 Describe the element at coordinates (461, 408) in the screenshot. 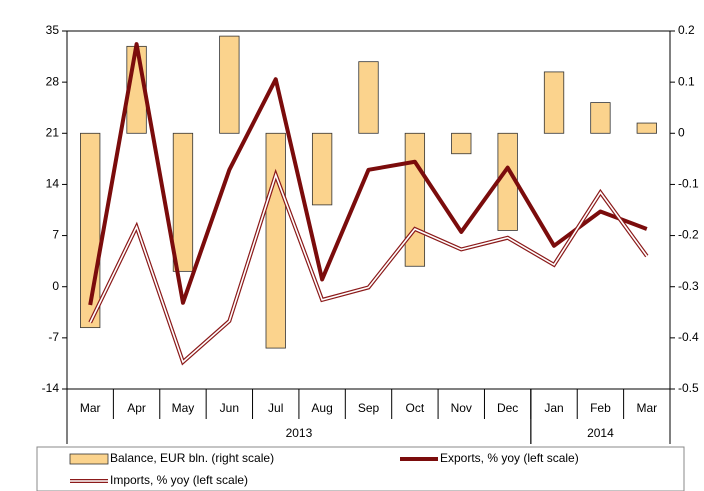

I see `x-tick-label: Nov` at that location.